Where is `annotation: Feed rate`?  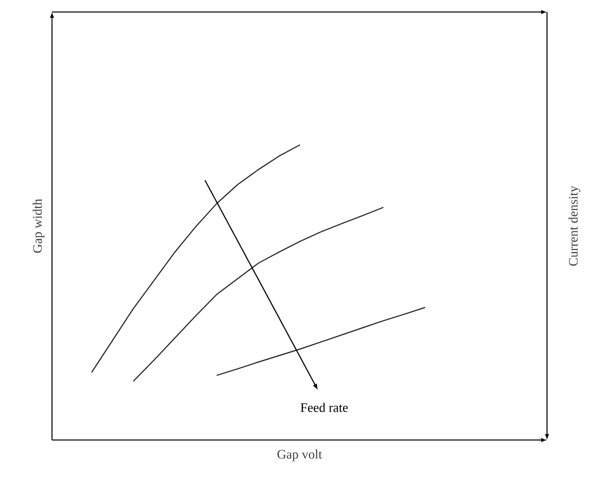 annotation: Feed rate is located at coordinates (324, 407).